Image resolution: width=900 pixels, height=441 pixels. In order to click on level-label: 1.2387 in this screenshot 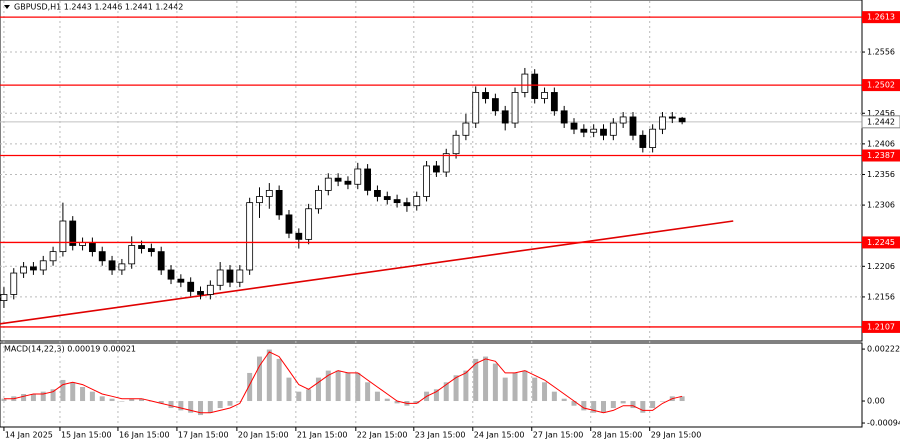, I will do `click(881, 155)`.